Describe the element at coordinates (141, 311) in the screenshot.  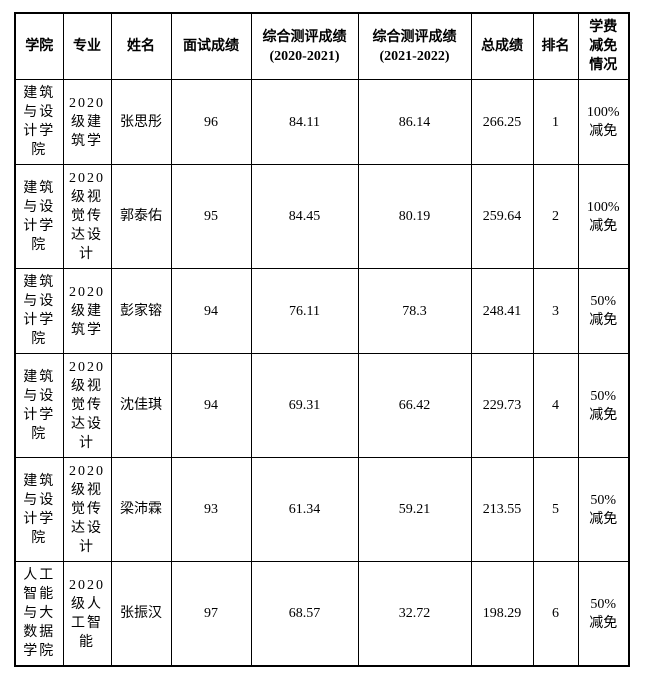
I see `cell-name: 彭家镕` at that location.